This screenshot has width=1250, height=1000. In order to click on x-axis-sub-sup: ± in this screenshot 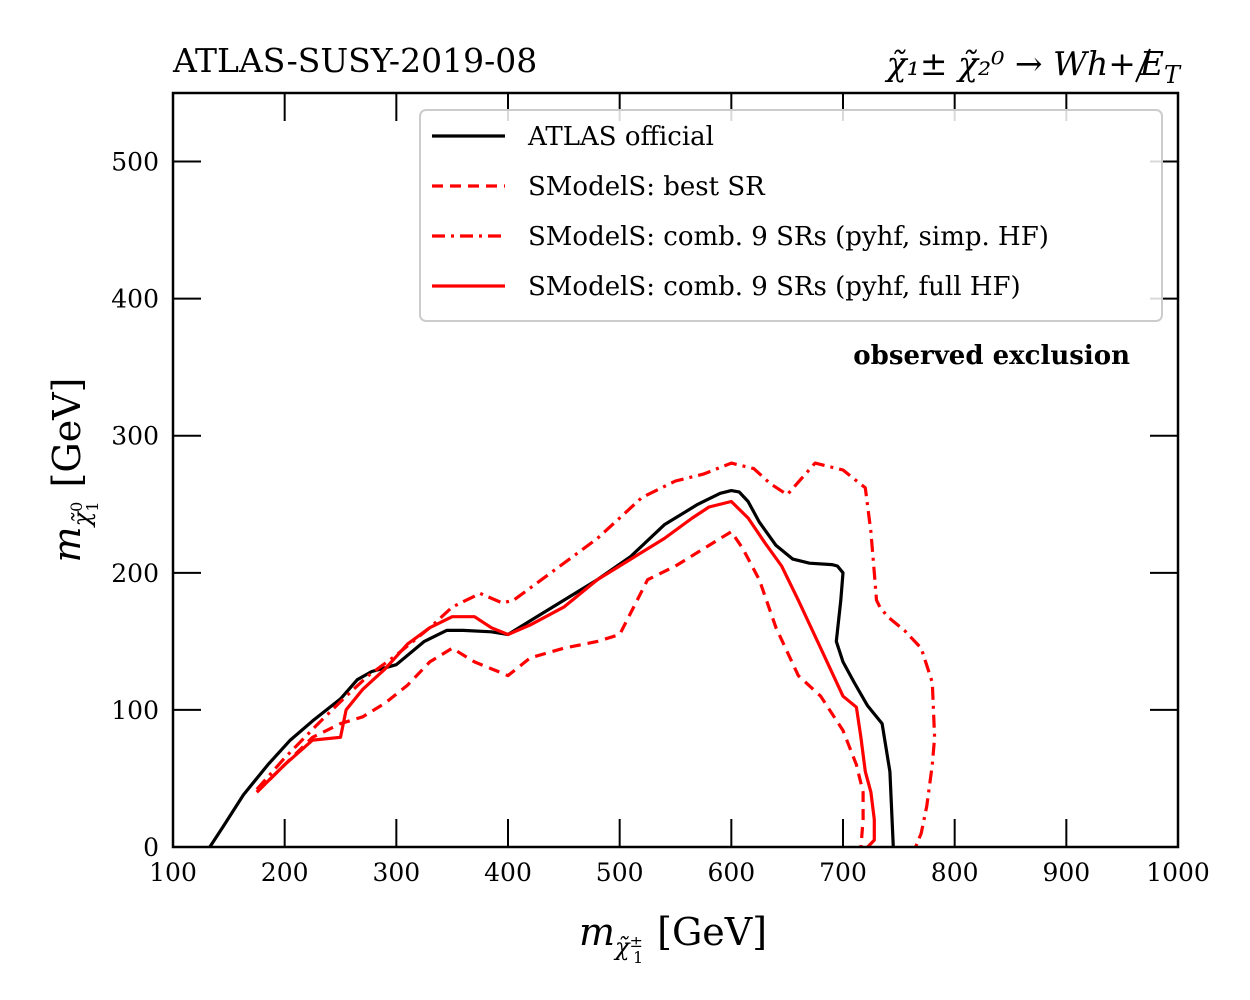, I will do `click(636, 941)`.